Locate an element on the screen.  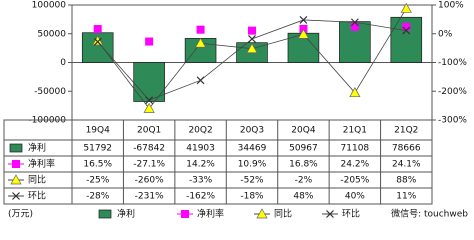
y-tick-label: 0 is located at coordinates (63, 63).